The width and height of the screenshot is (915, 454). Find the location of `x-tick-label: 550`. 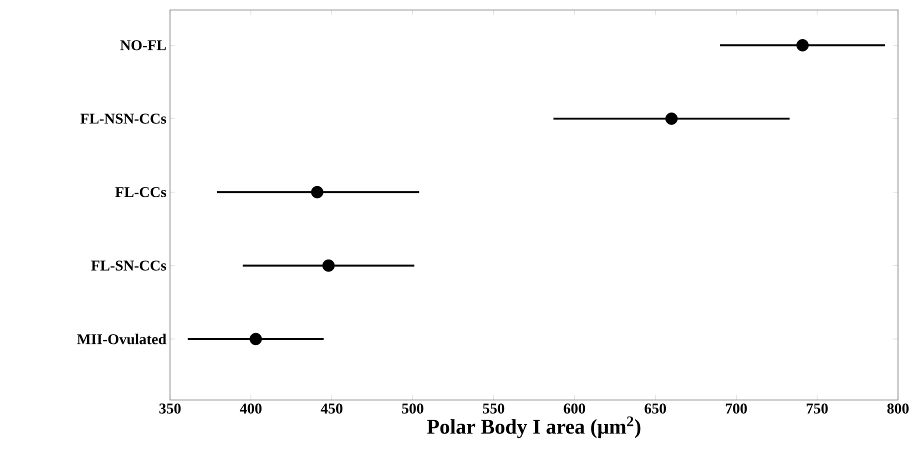

x-tick-label: 550 is located at coordinates (493, 409).